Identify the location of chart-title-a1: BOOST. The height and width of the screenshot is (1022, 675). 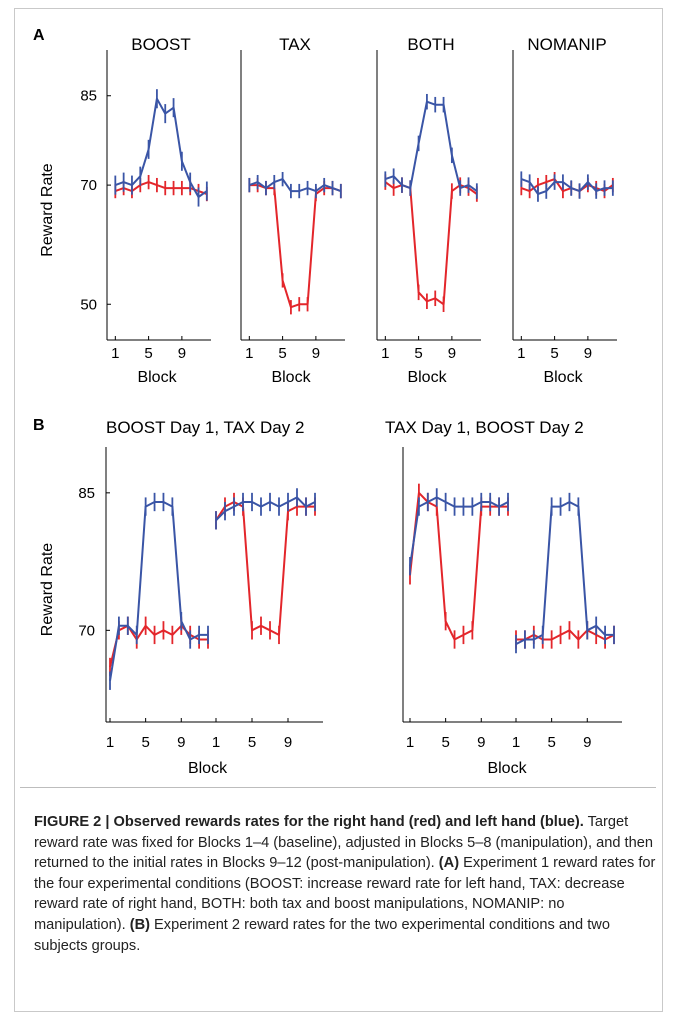
(161, 44).